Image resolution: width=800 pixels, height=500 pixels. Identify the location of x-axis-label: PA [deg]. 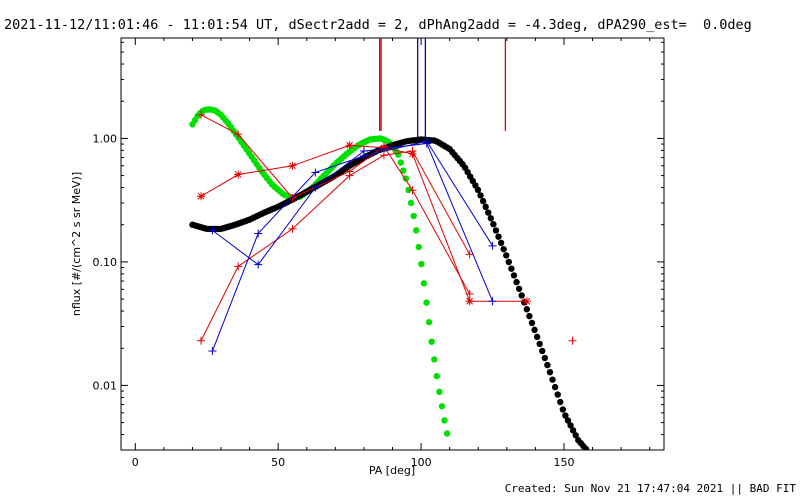
(392, 470).